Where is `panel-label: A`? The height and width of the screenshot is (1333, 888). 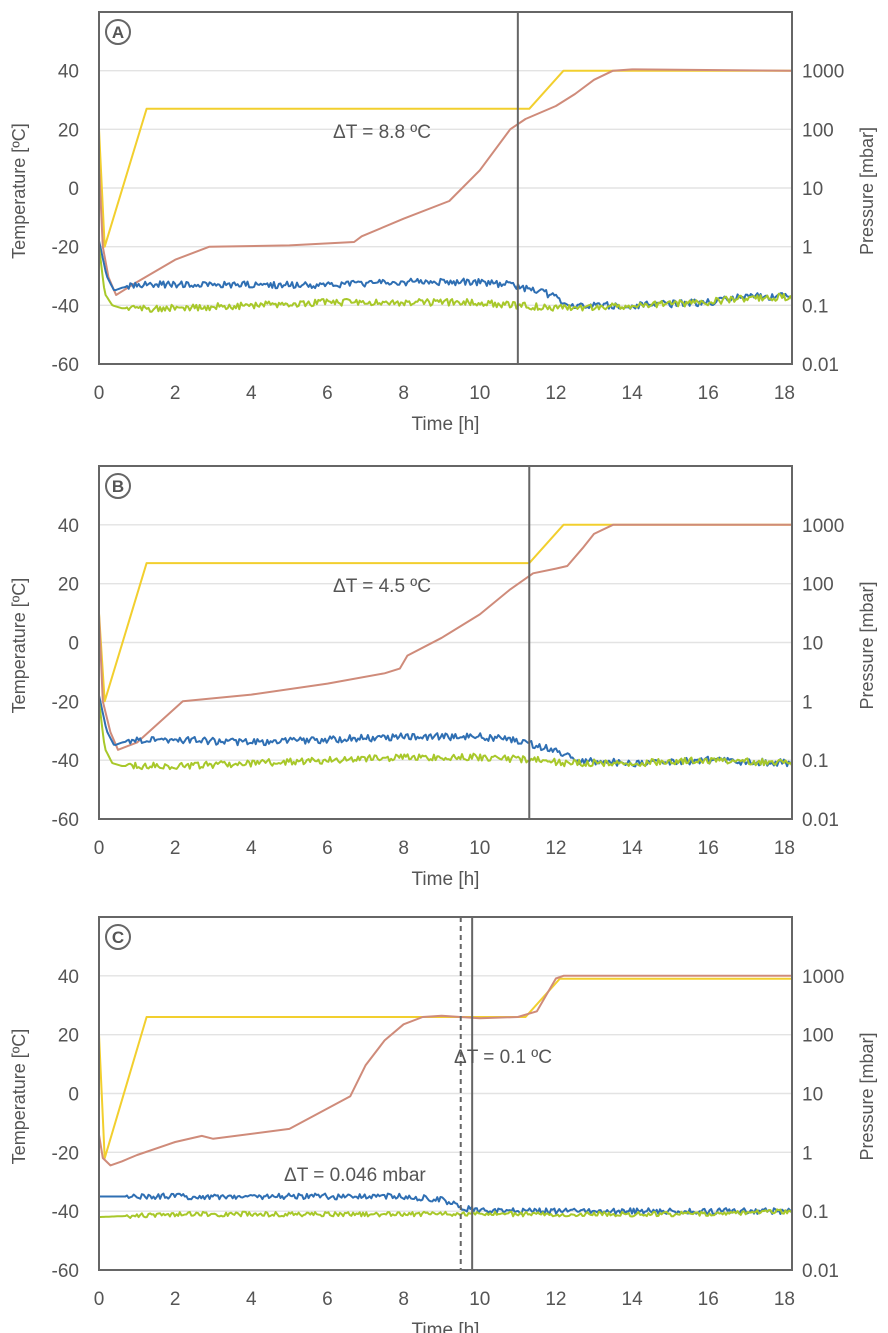 panel-label: A is located at coordinates (118, 32).